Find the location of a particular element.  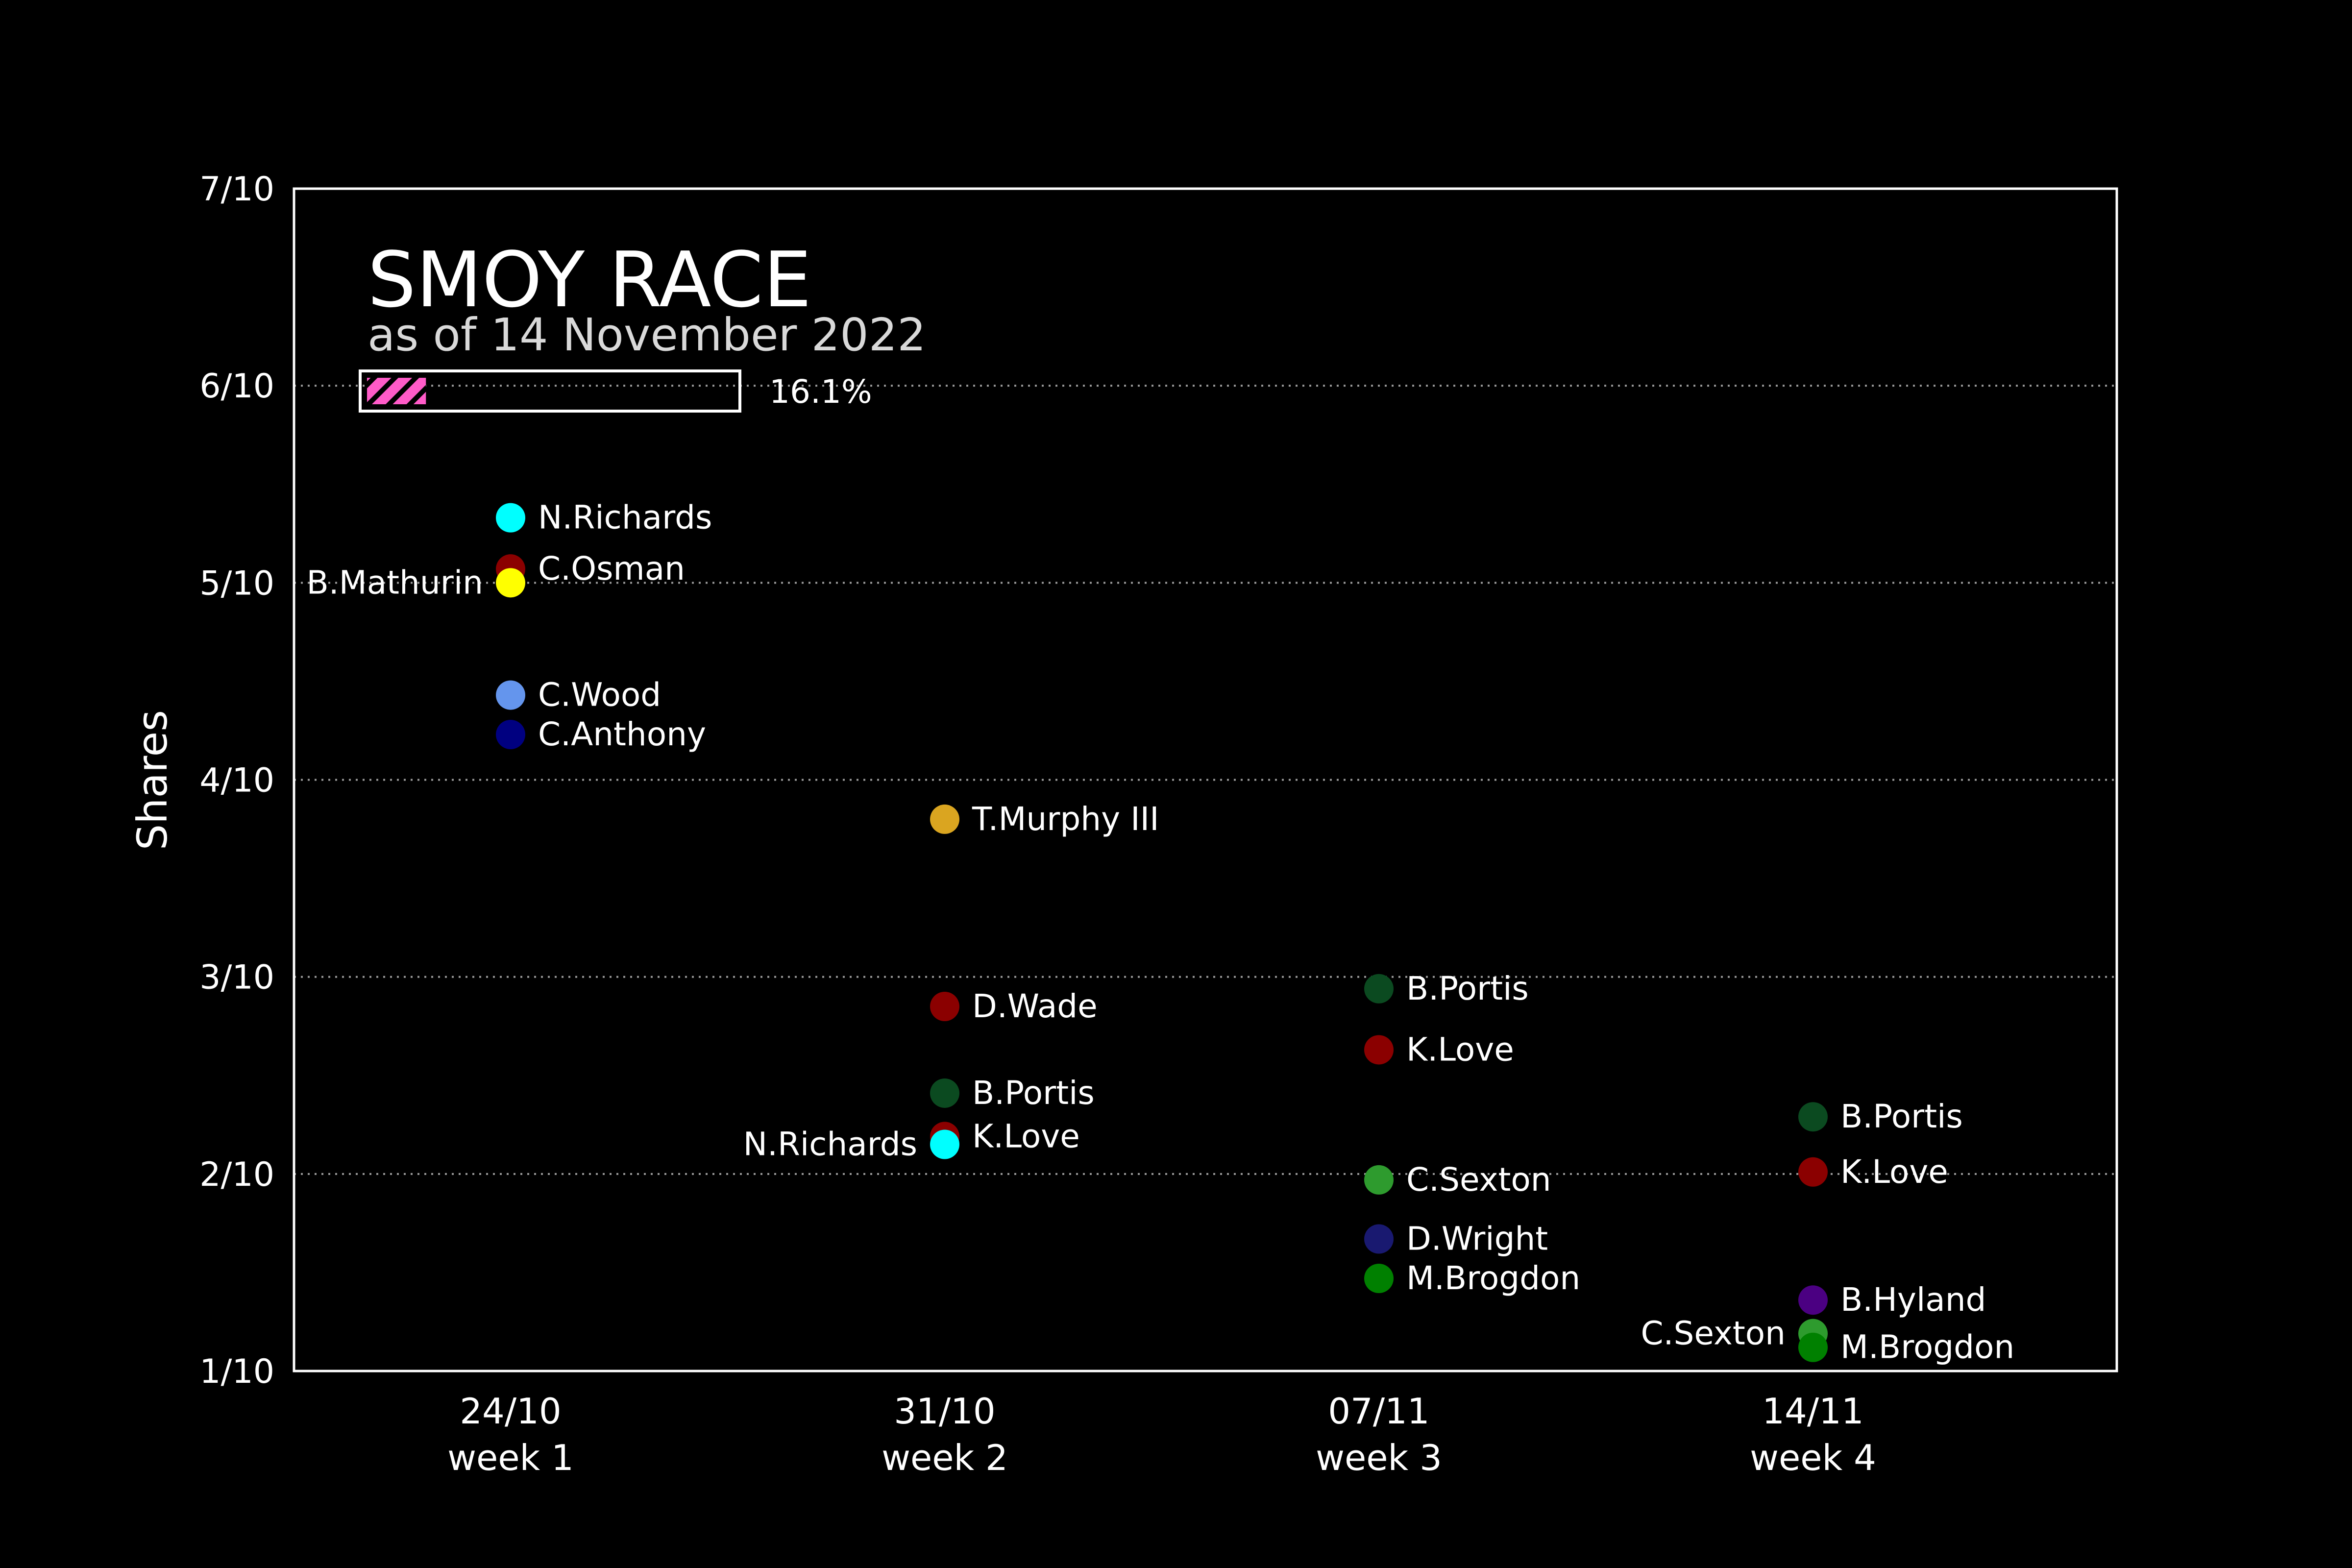

y-tick-label: 7/10 is located at coordinates (236, 189).